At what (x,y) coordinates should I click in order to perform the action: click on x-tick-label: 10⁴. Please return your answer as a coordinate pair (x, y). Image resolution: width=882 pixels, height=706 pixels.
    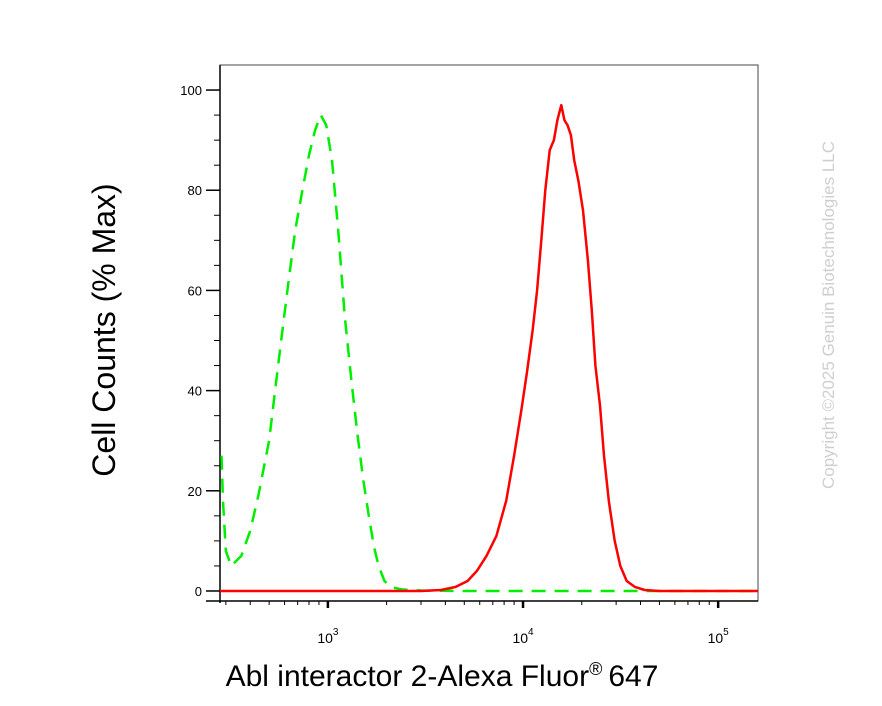
    Looking at the image, I should click on (523, 636).